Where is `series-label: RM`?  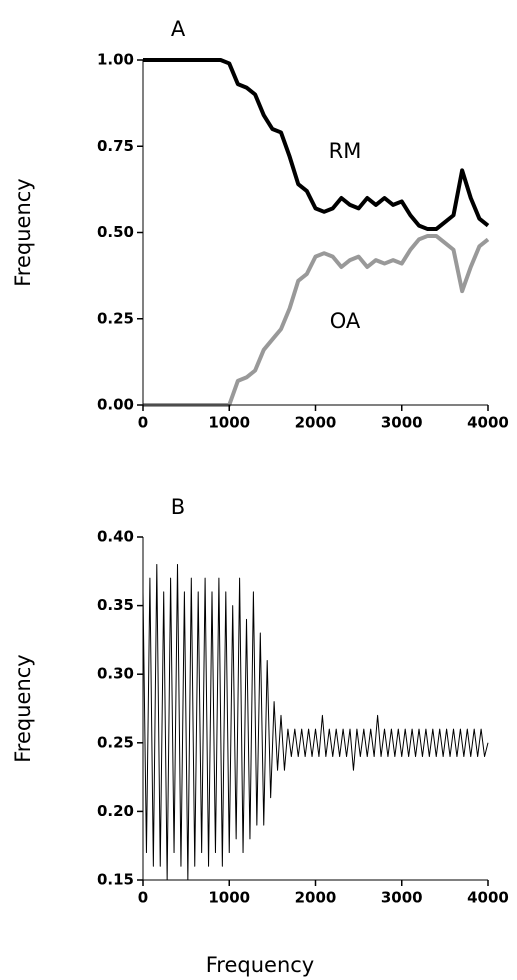
series-label: RM is located at coordinates (345, 151).